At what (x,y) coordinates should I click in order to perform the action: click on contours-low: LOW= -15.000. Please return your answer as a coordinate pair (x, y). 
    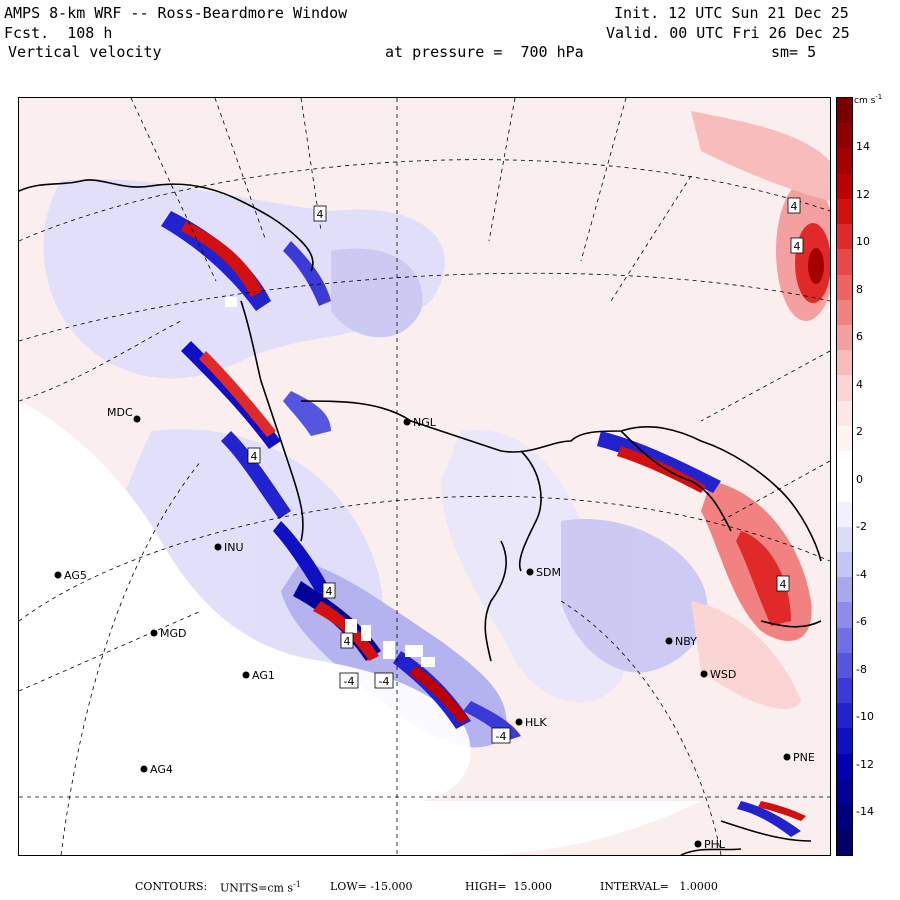
    Looking at the image, I should click on (371, 886).